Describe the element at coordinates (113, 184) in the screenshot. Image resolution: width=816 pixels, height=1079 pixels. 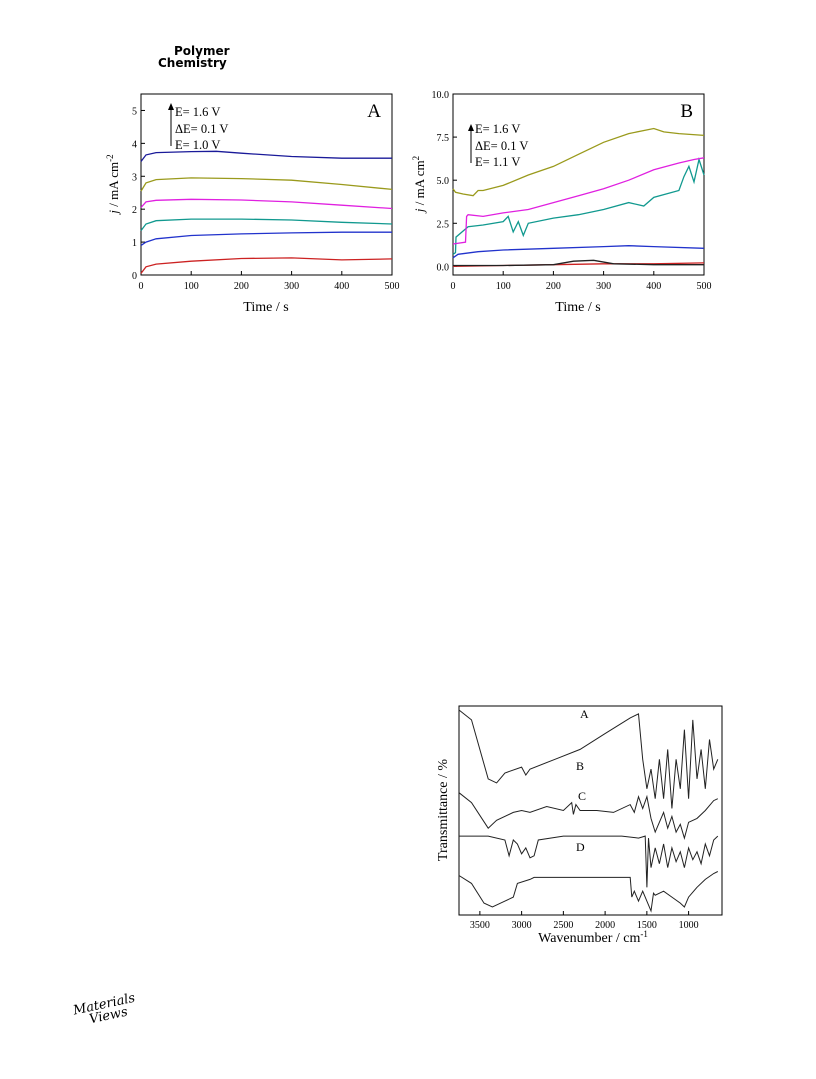
I see `y-axis-label: j / mA cm-2` at that location.